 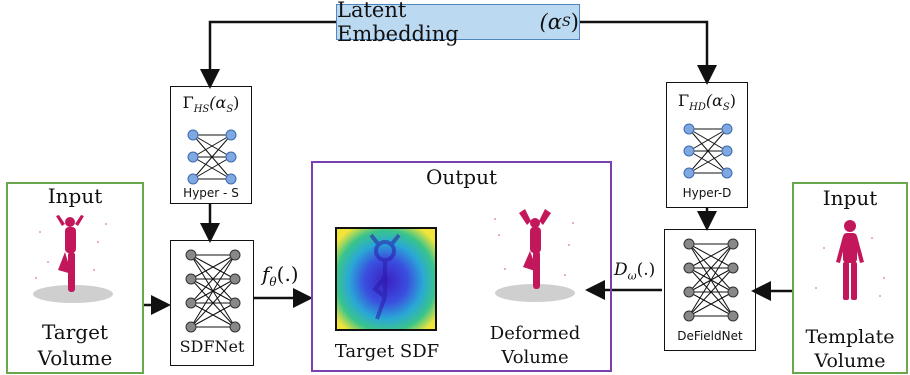 I want to click on sdfnet-box: SDFNet, so click(x=212, y=303).